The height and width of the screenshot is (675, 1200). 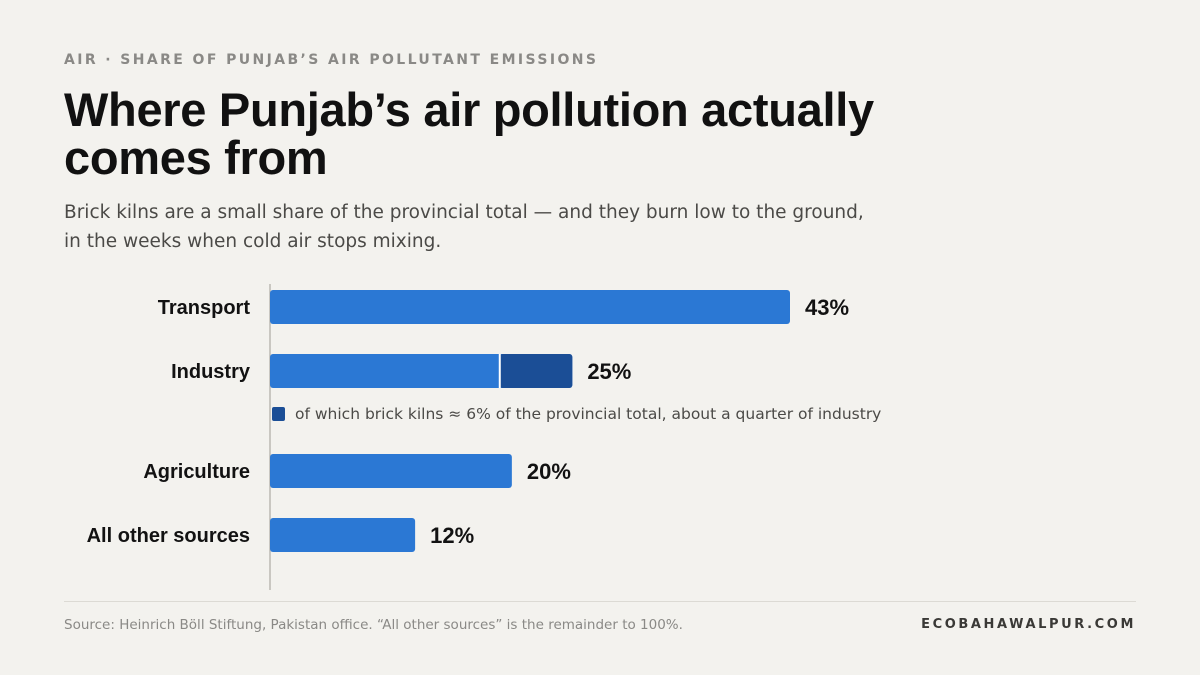 I want to click on value-label-industry: 25%, so click(x=609, y=371).